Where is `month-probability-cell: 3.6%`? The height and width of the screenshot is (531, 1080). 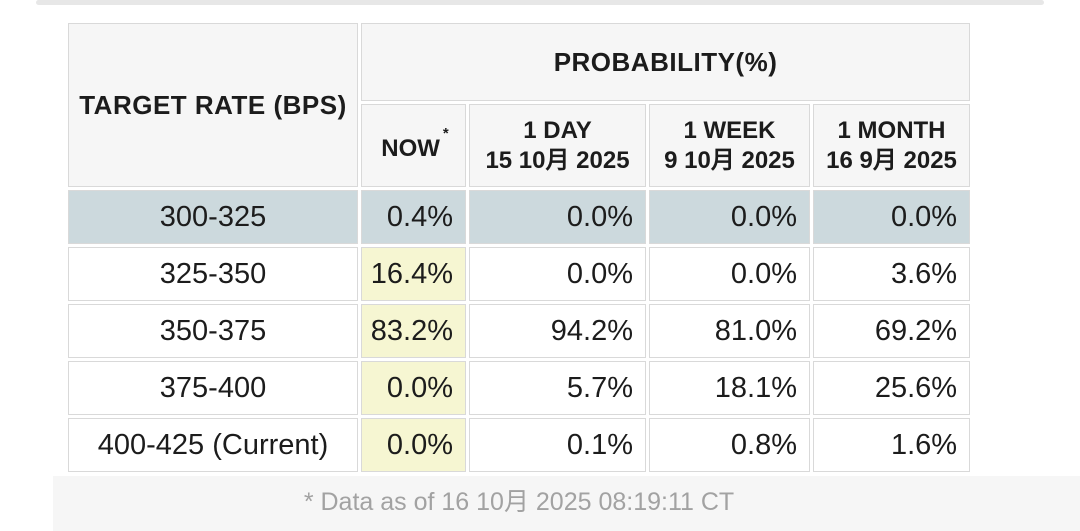
month-probability-cell: 3.6% is located at coordinates (892, 274).